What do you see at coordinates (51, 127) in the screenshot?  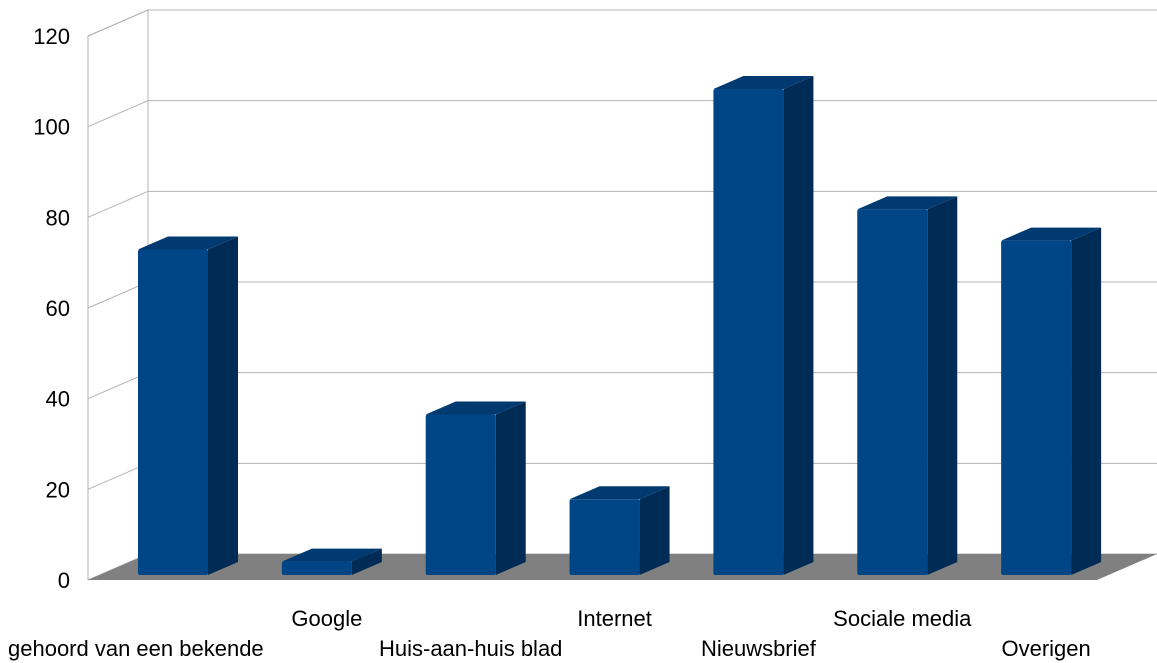 I see `y-tick-label: 100` at bounding box center [51, 127].